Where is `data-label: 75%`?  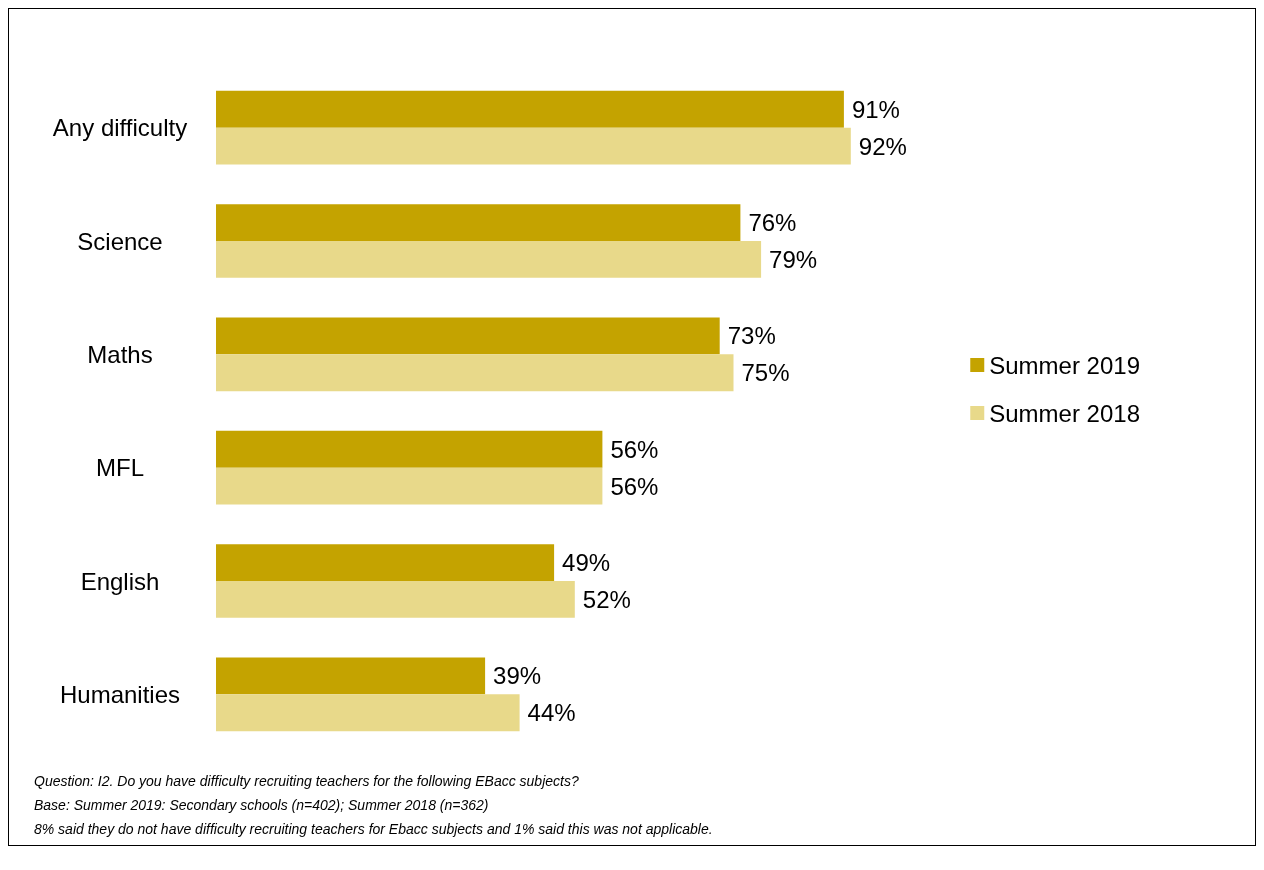
data-label: 75% is located at coordinates (765, 373).